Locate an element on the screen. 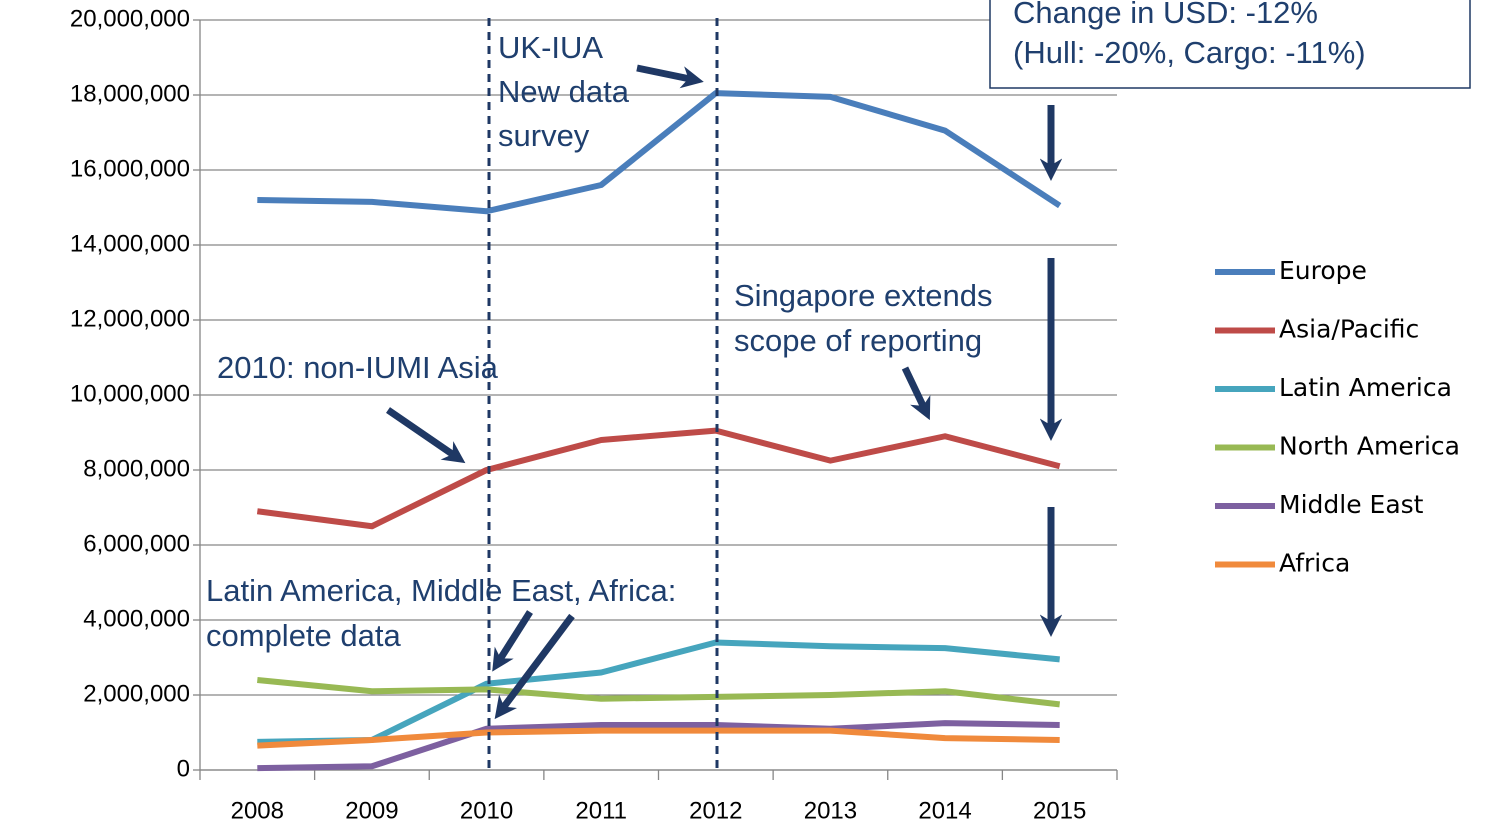  y-tick-label: 14,000,000 is located at coordinates (130, 243).